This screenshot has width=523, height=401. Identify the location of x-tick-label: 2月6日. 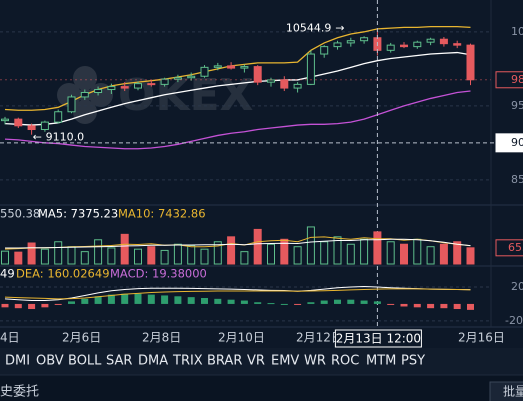
(81, 338).